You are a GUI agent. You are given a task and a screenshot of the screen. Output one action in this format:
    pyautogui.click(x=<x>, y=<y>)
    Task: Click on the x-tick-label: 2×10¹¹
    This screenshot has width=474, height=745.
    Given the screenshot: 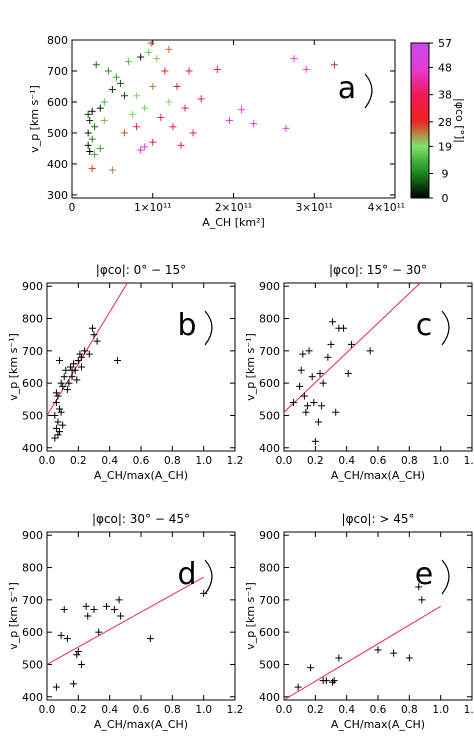 What is the action you would take?
    pyautogui.click(x=233, y=208)
    